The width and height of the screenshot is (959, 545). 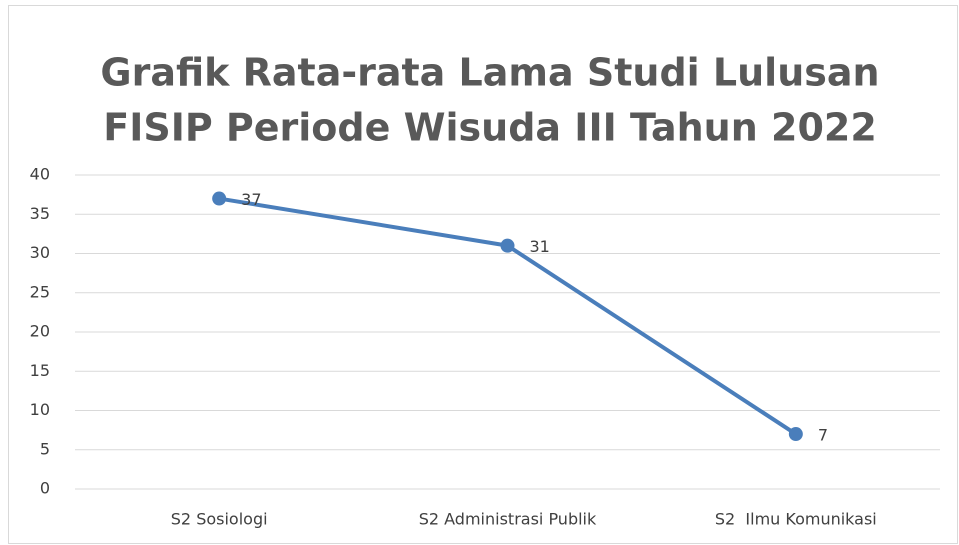 What do you see at coordinates (489, 73) in the screenshot?
I see `chart-title: Grafik Rata-rata Lama Studi Lulusan` at bounding box center [489, 73].